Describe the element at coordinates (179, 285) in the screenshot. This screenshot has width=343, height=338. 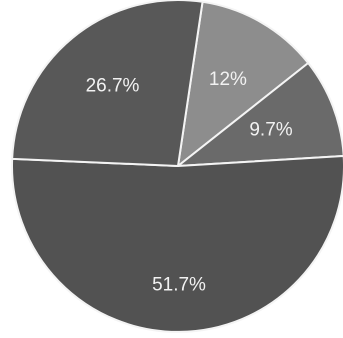
I see `pie-slice-label-2: 51.7%` at that location.